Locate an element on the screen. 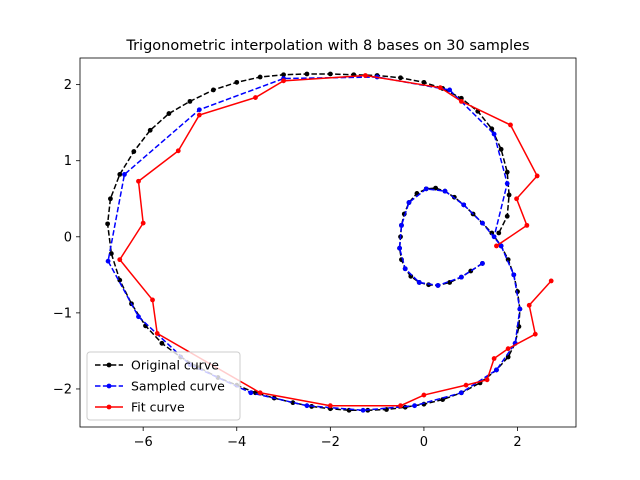 The image size is (640, 480). legend-label-2: Fit curve is located at coordinates (158, 407).